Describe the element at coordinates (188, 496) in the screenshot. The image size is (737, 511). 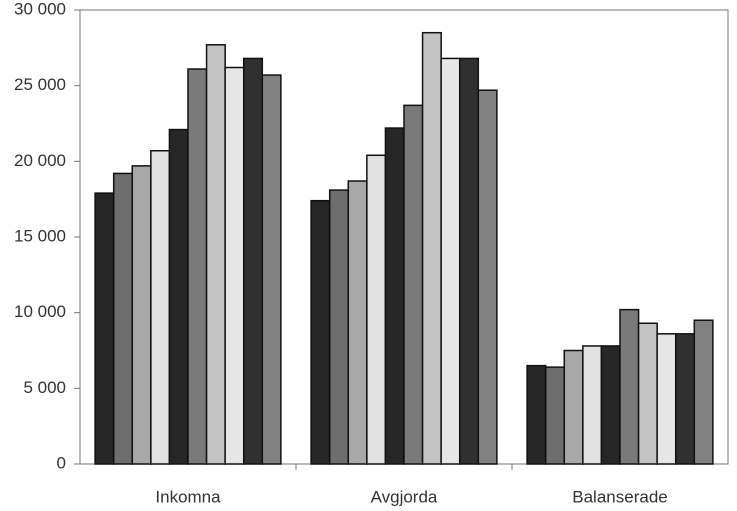
I see `x-tick-label: Inkomna` at that location.